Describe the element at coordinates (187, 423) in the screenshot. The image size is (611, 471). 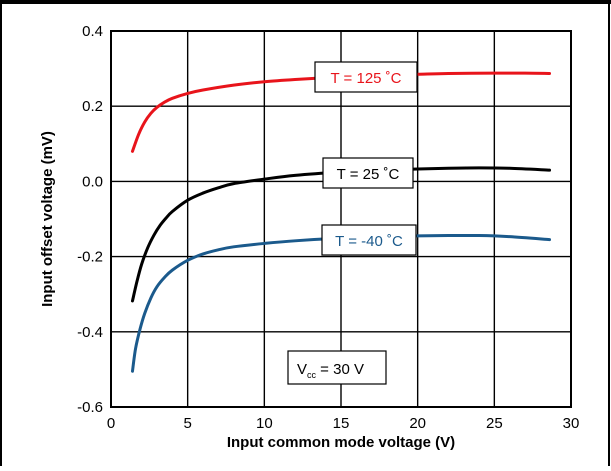
I see `x-tick-label: 5` at that location.